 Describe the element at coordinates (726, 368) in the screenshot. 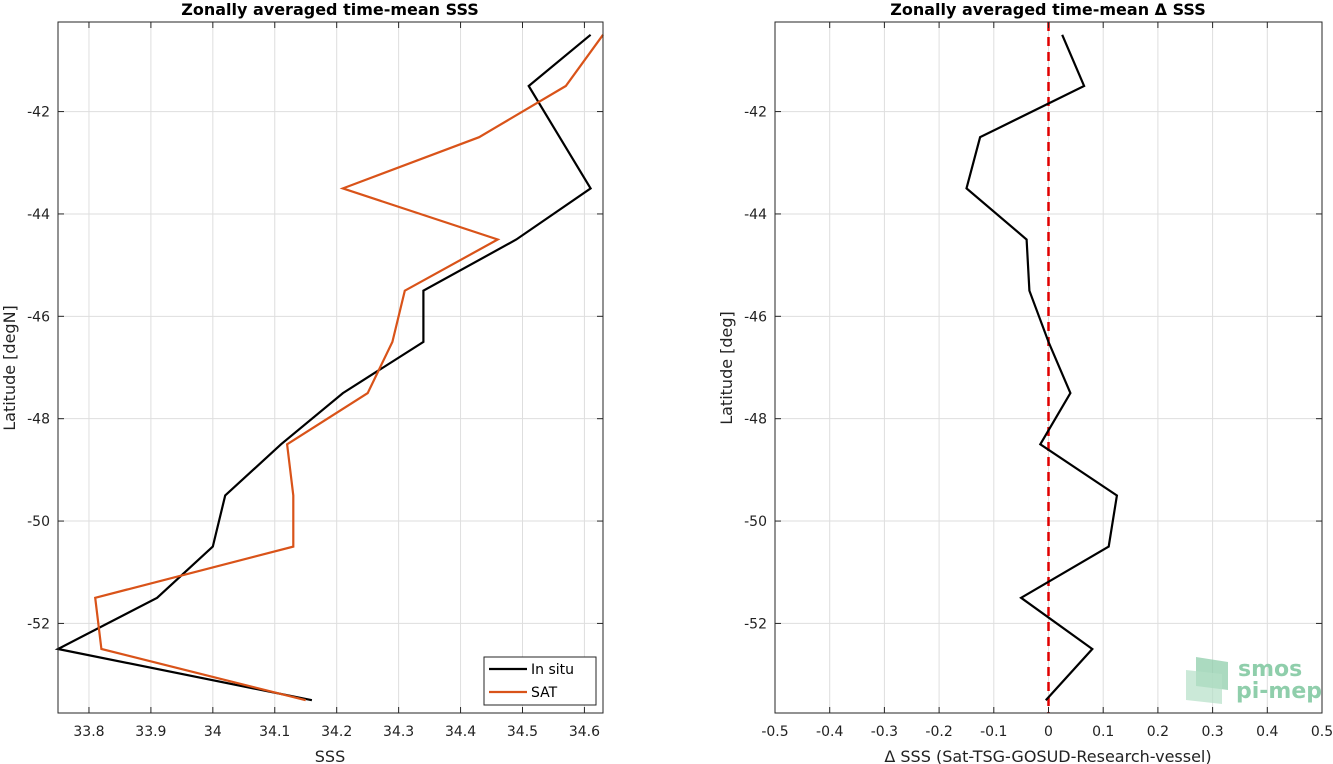

I see `y-axis-label-delta-sss: Latitude [deg]` at that location.